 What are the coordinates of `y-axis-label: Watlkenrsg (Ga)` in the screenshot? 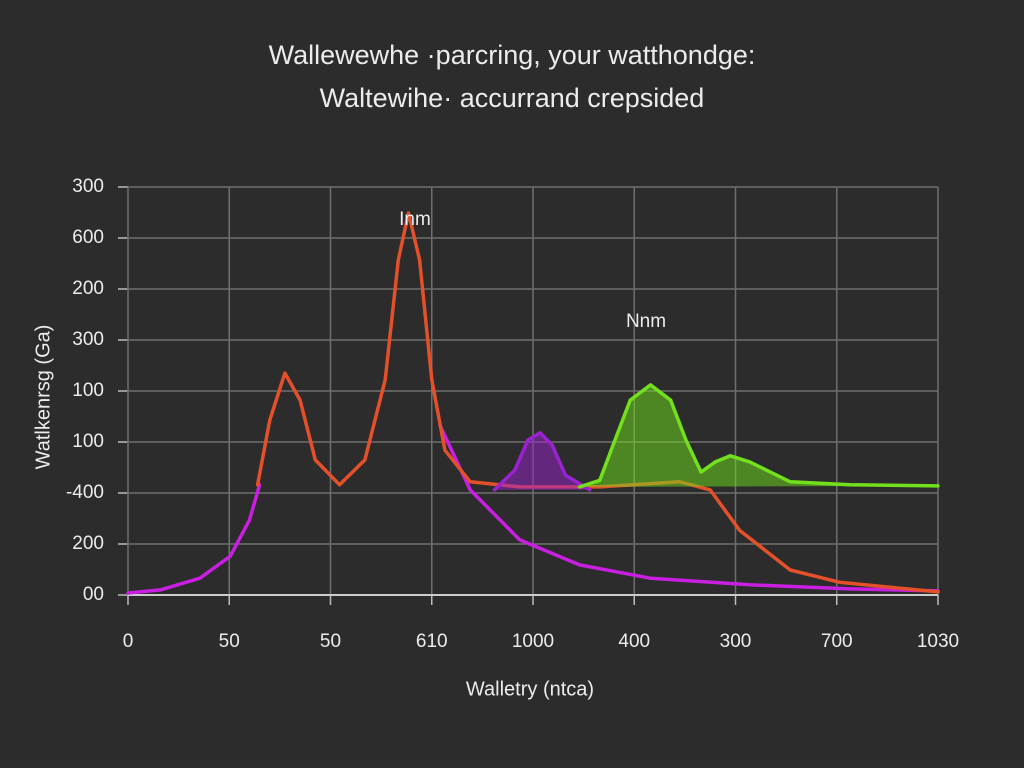 It's located at (43, 397).